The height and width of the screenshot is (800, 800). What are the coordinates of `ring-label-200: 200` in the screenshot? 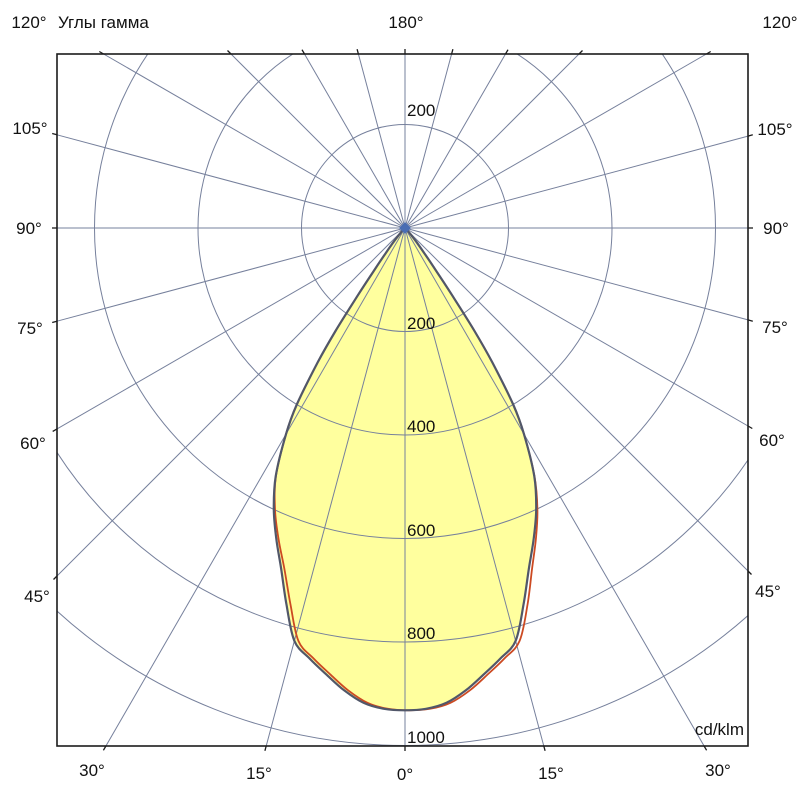 It's located at (421, 323).